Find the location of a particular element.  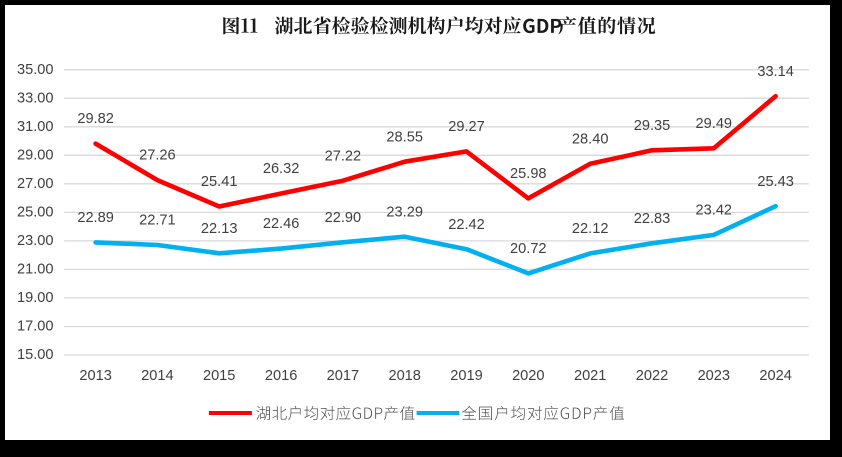

svg-text: 22.42 is located at coordinates (466, 225).